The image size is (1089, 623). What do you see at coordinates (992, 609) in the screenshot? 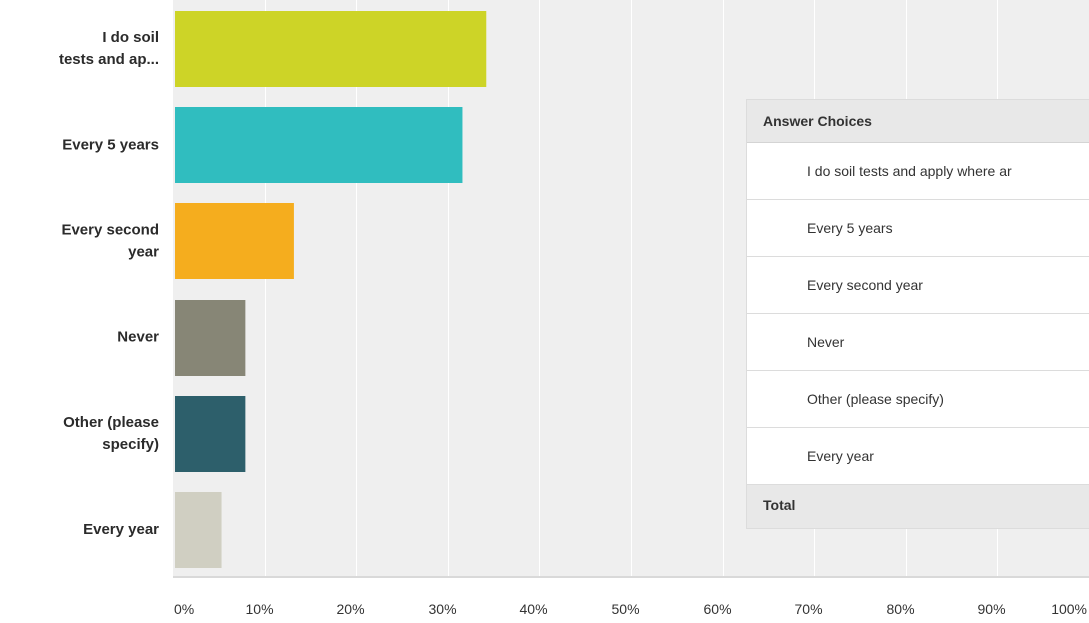
I see `x-tick-label: 90%` at bounding box center [992, 609].